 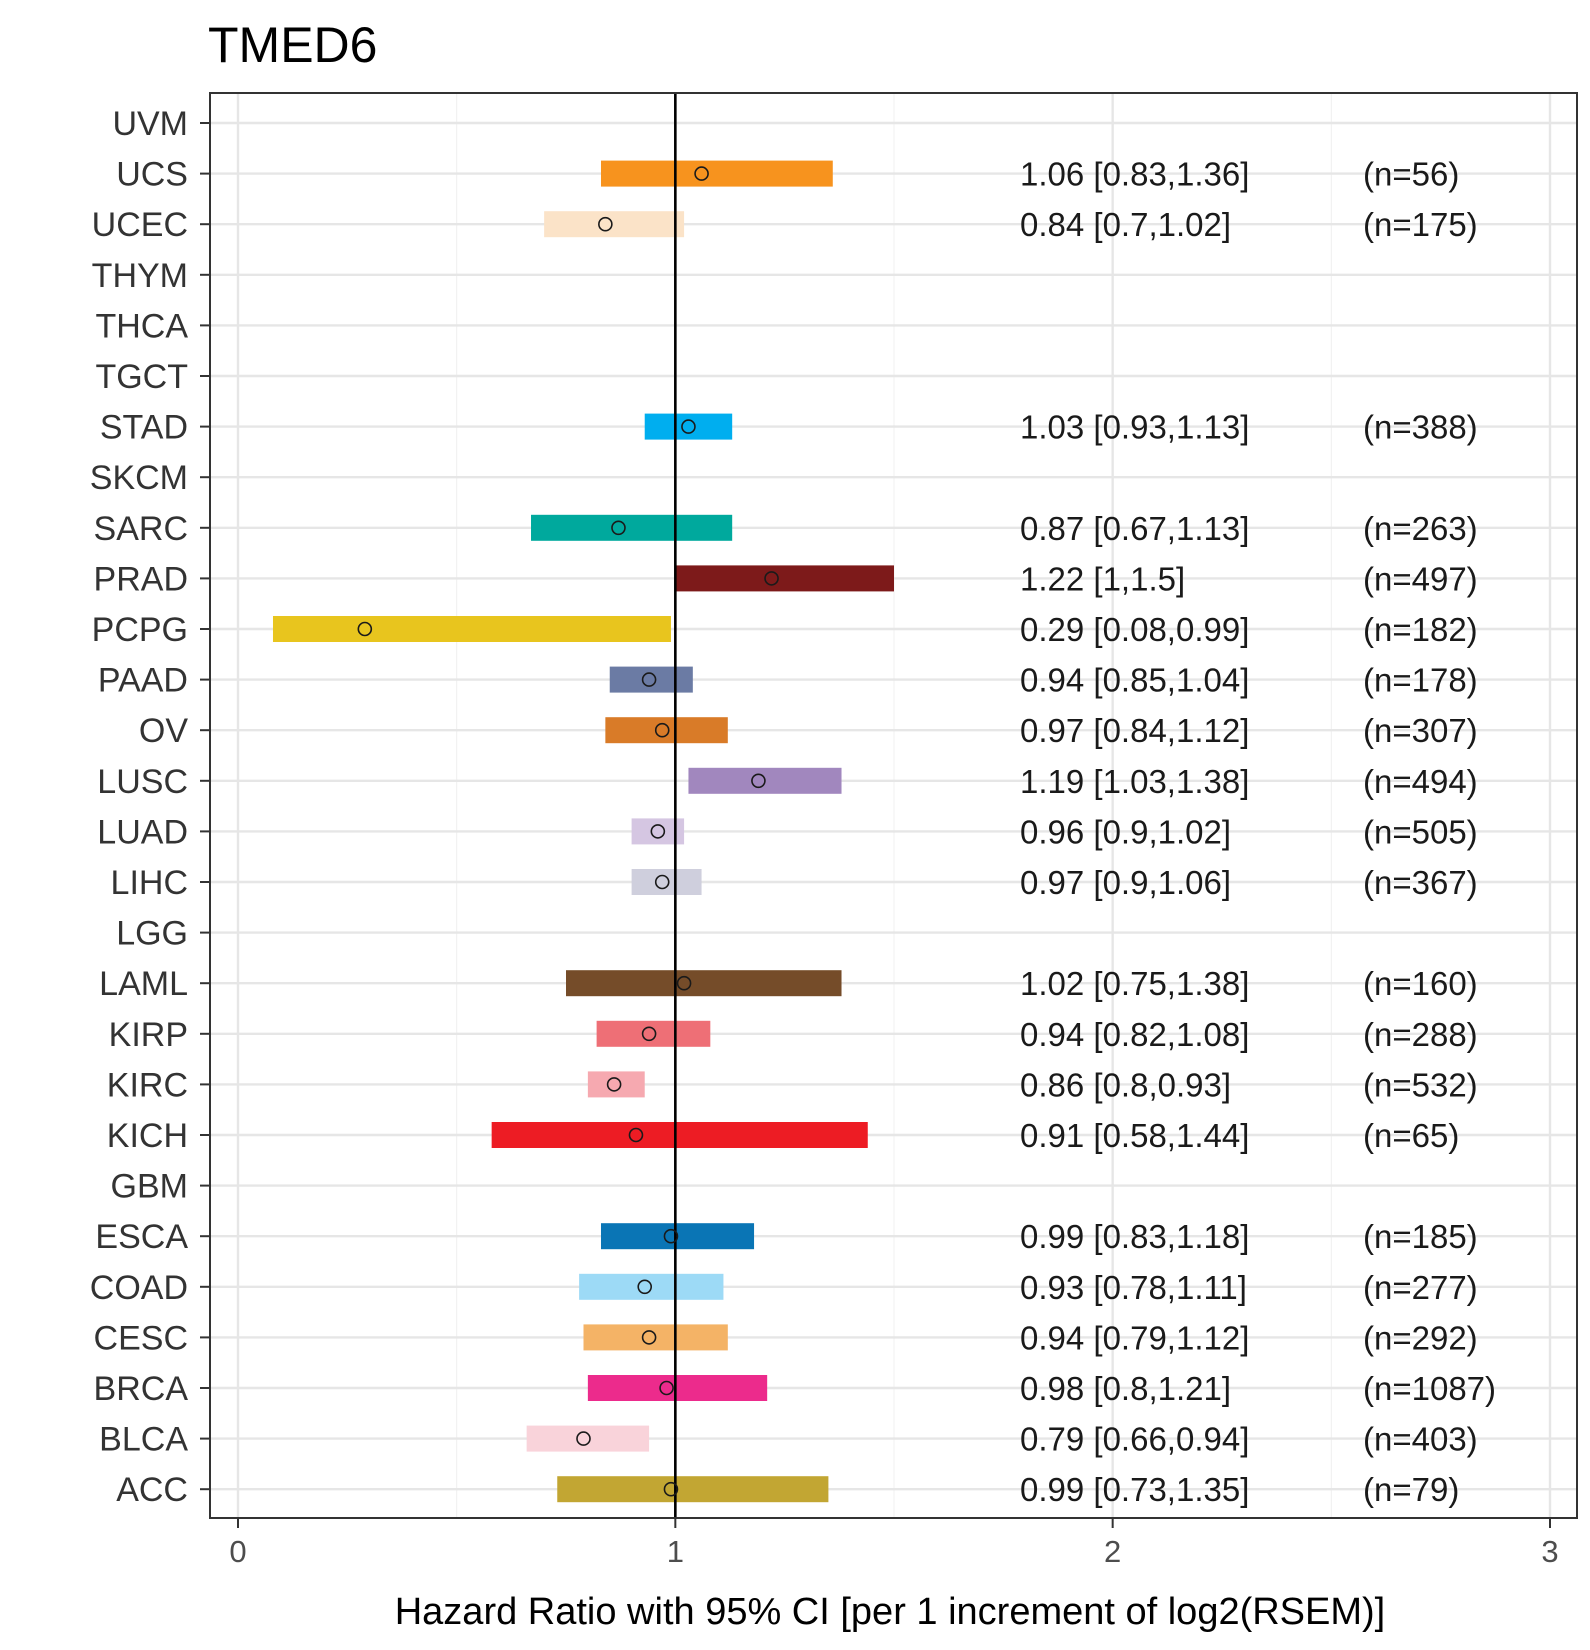 I want to click on y-tick-label: CESC, so click(x=141, y=1338).